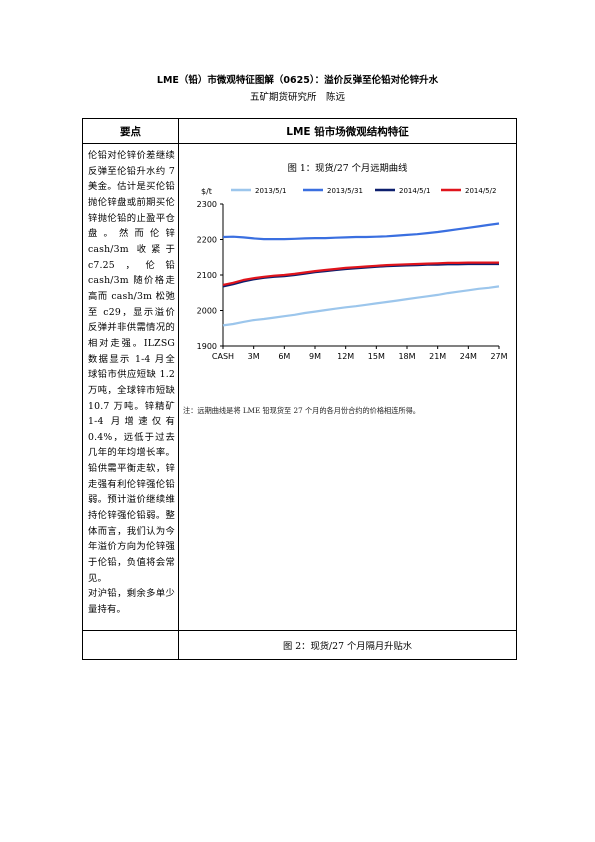 This screenshot has width=595, height=842. What do you see at coordinates (207, 240) in the screenshot?
I see `y-tick-label: 2200` at bounding box center [207, 240].